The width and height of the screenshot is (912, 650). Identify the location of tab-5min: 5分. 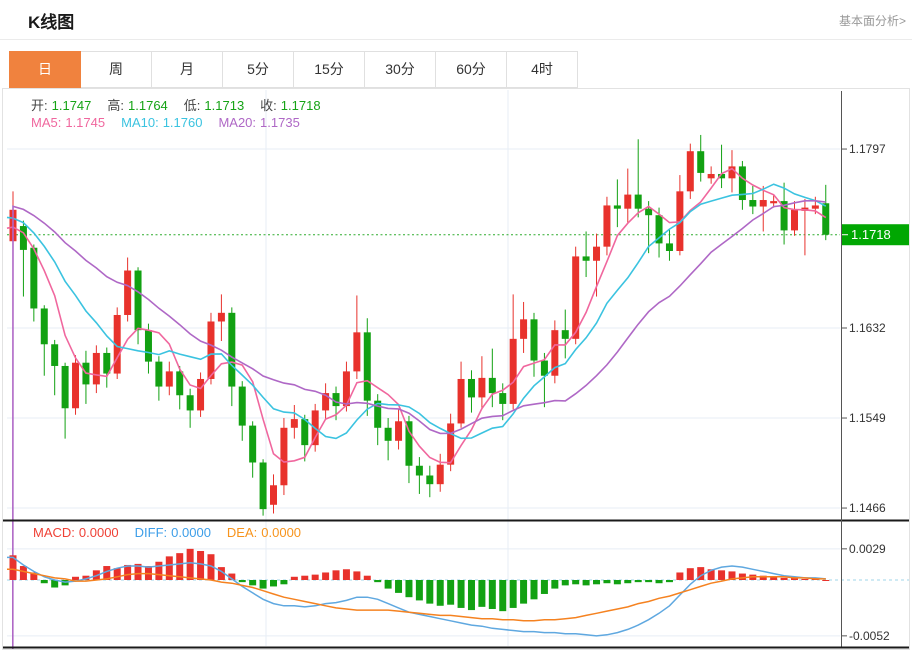
(258, 69).